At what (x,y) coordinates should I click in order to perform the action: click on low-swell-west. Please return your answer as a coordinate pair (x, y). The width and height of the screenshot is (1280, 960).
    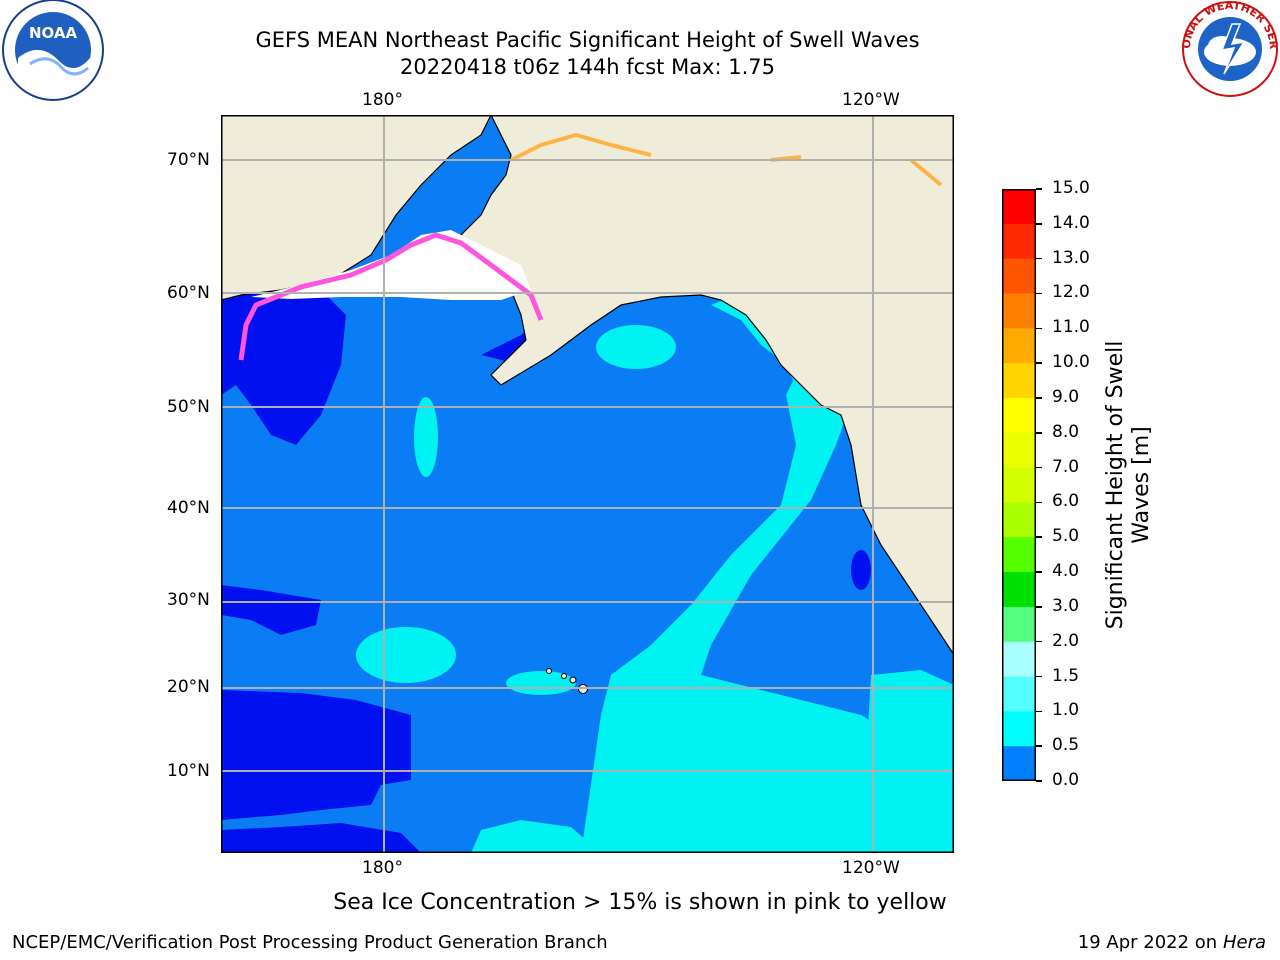
    Looking at the image, I should click on (271, 610).